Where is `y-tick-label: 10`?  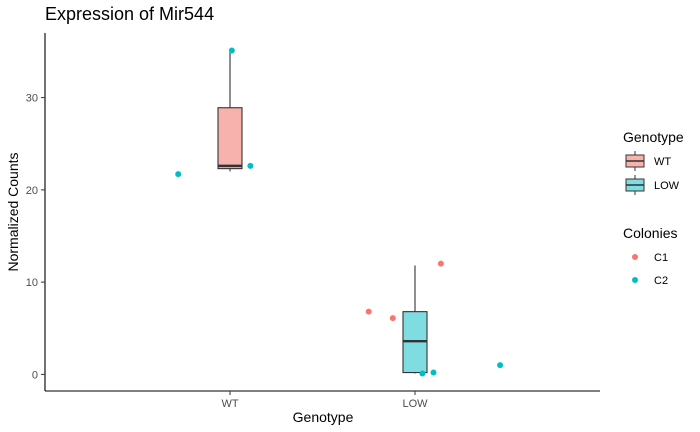 y-tick-label: 10 is located at coordinates (32, 283).